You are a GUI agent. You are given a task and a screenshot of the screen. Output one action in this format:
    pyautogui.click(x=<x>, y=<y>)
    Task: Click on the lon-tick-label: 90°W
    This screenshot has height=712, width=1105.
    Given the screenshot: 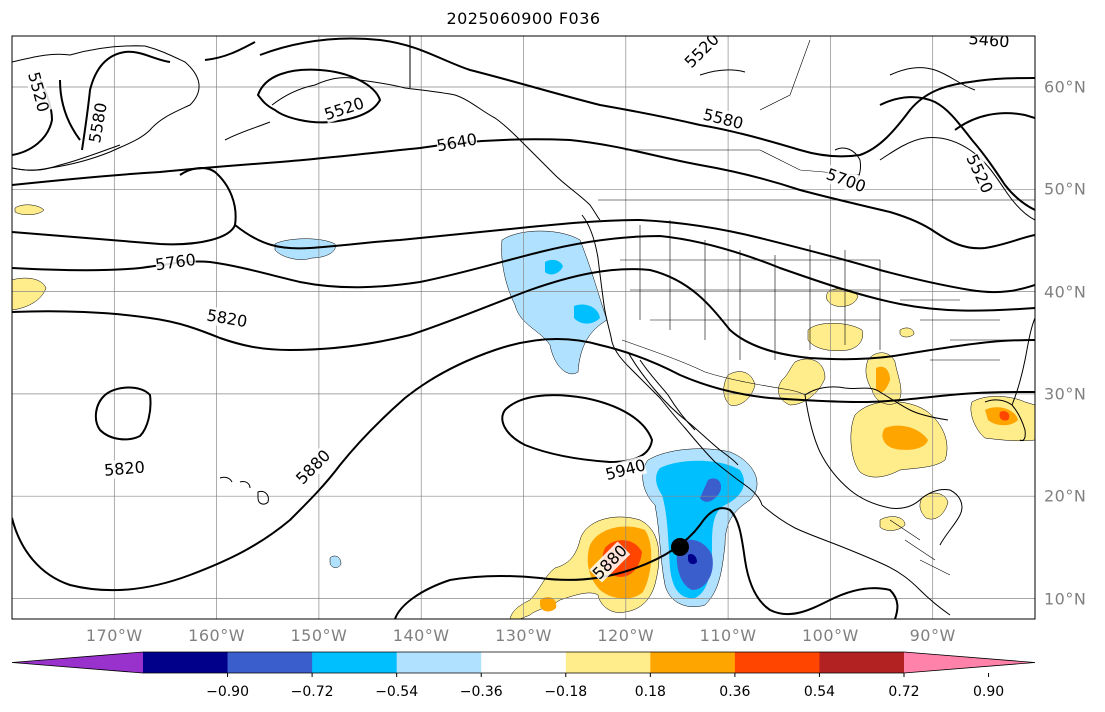 What is the action you would take?
    pyautogui.click(x=932, y=635)
    